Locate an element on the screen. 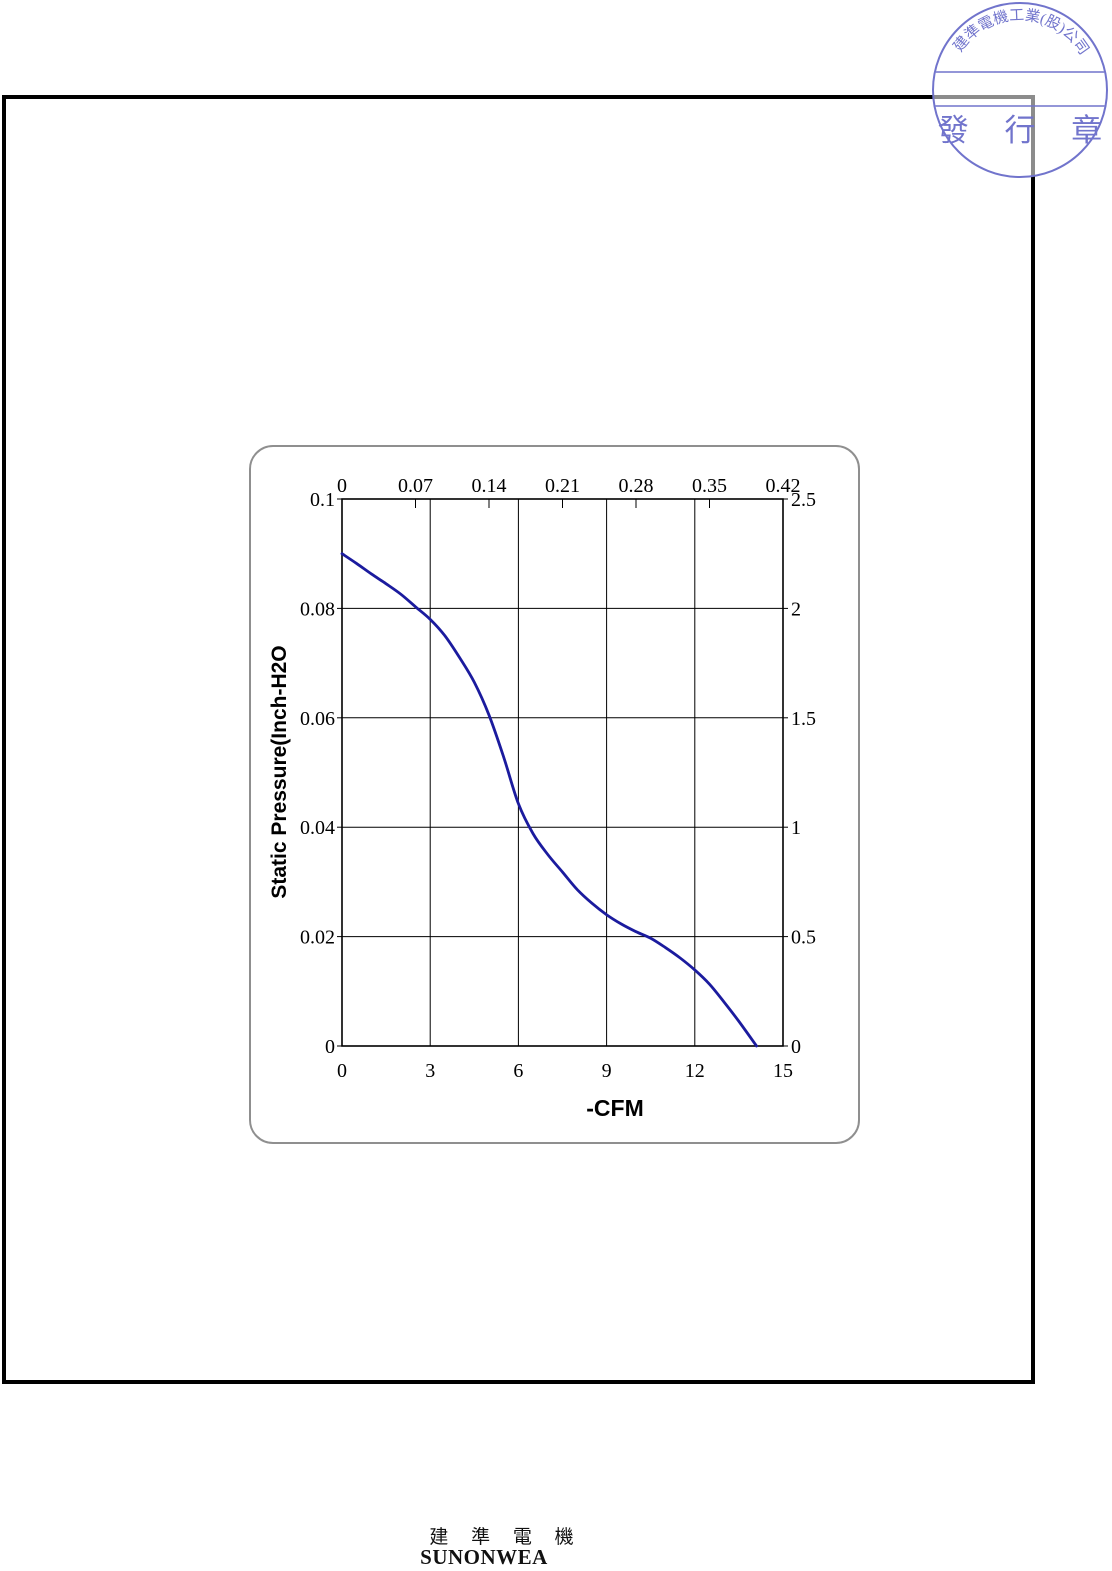 This screenshot has width=1112, height=1571. pq-curve is located at coordinates (549, 800).